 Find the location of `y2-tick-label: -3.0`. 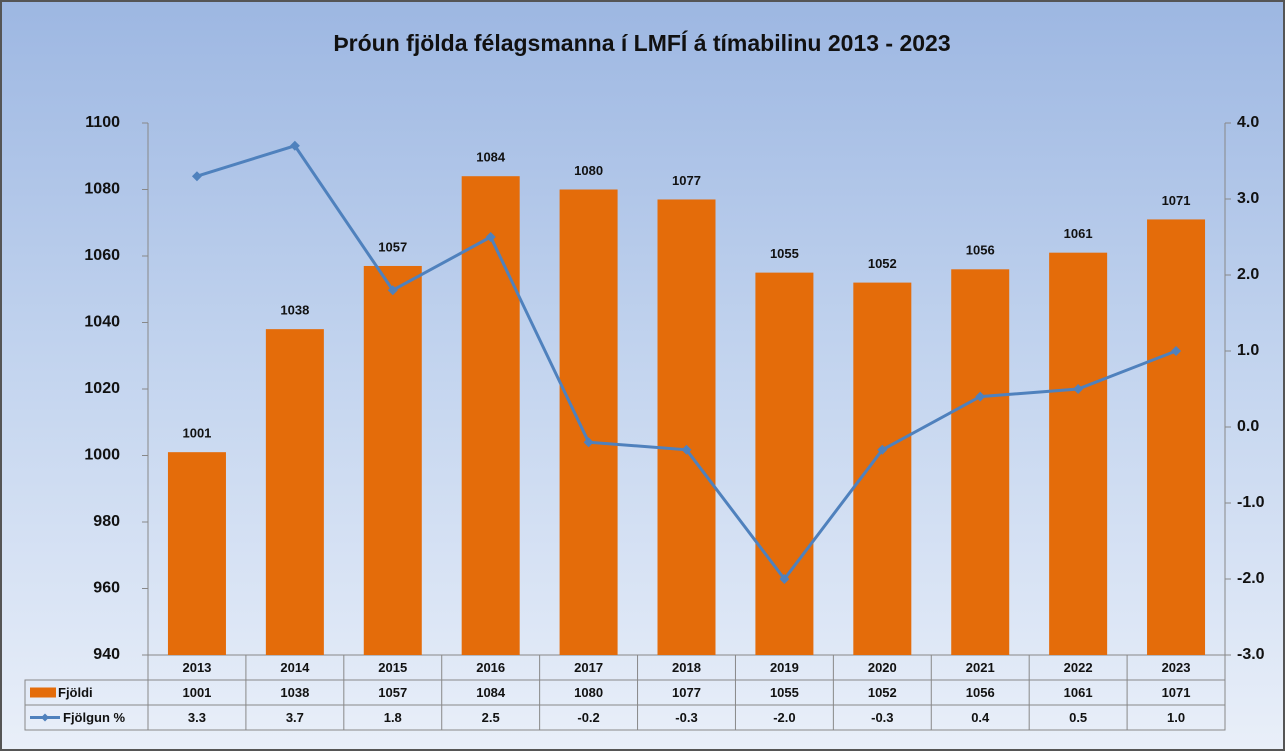

y2-tick-label: -3.0 is located at coordinates (1251, 654).